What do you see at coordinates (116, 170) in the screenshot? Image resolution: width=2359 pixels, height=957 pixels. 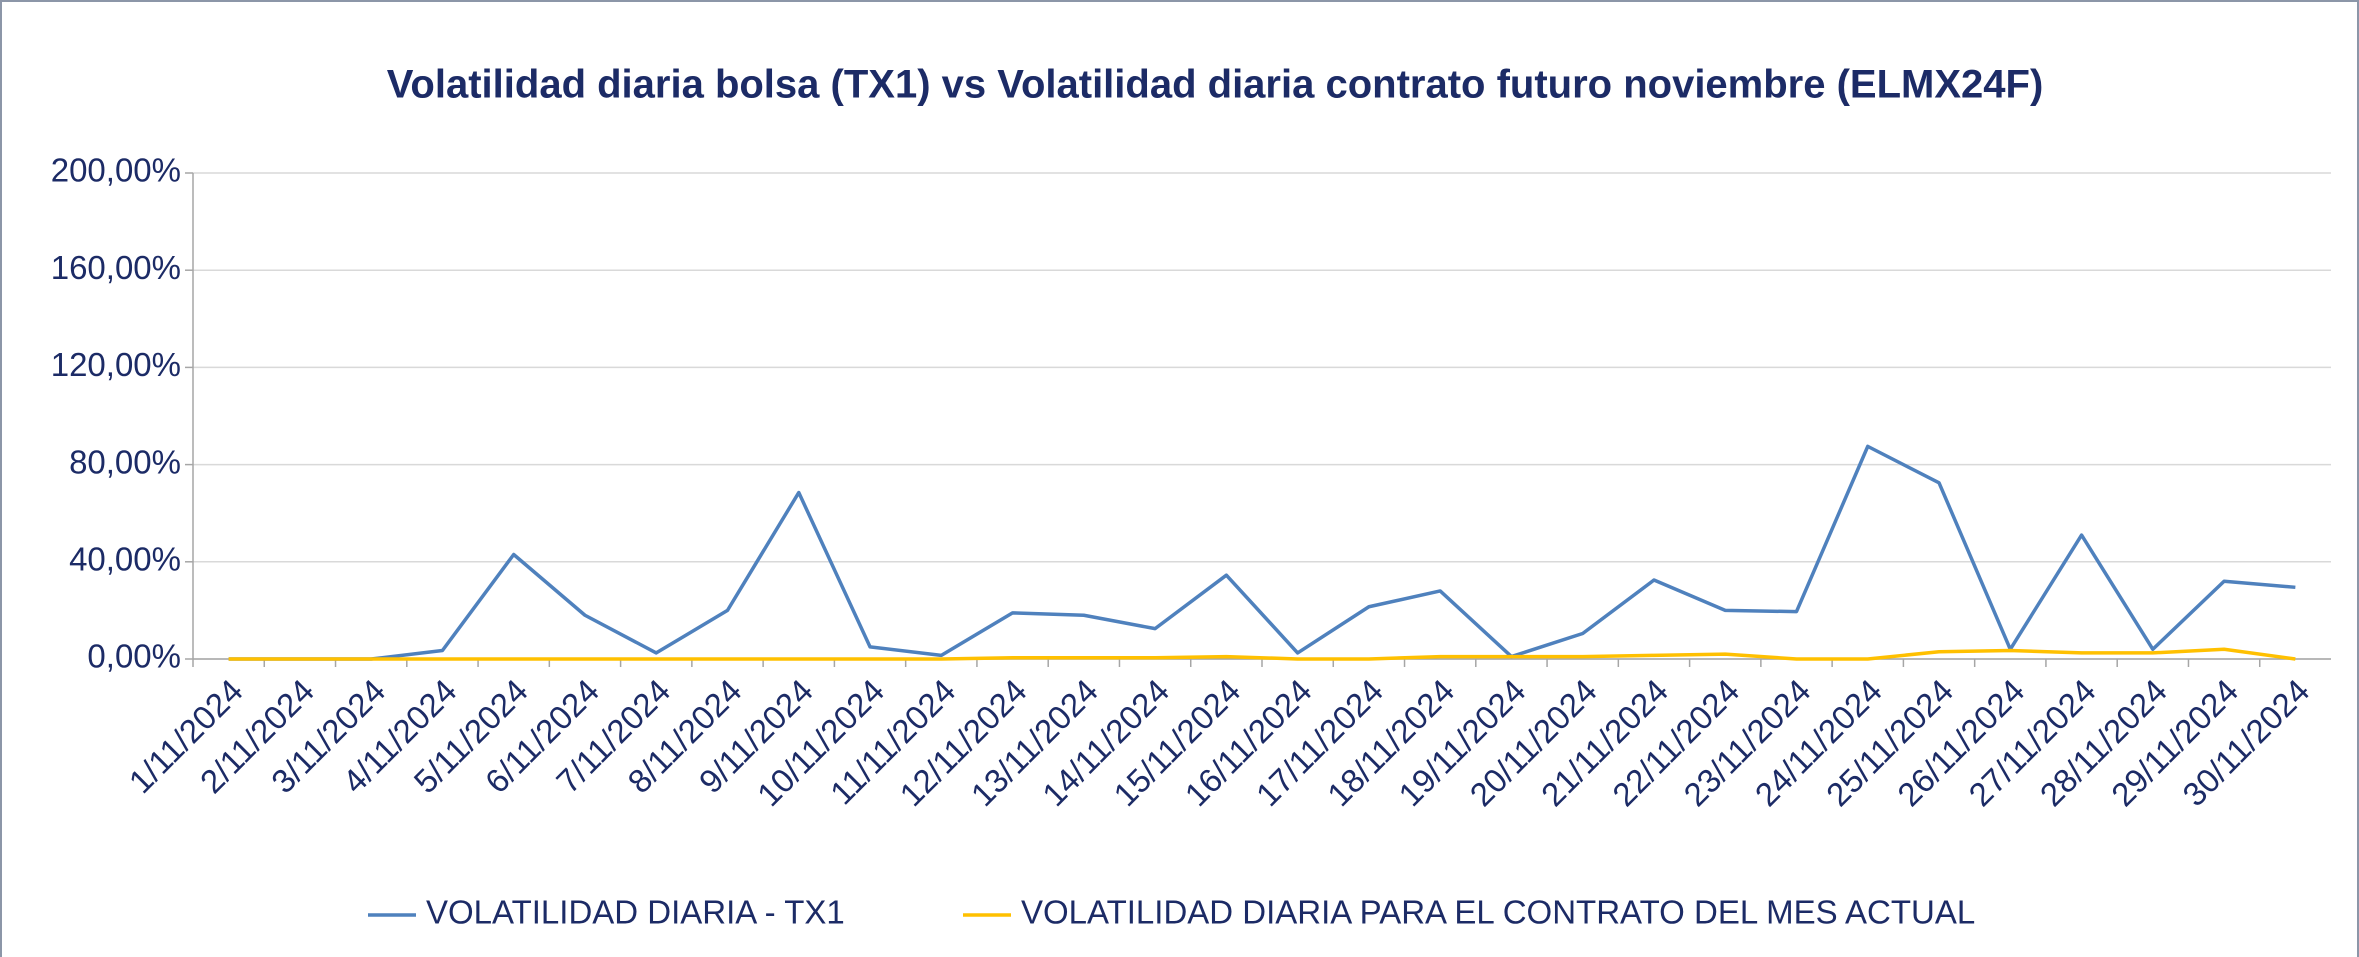 I see `y-tick-label: 200,00%` at bounding box center [116, 170].